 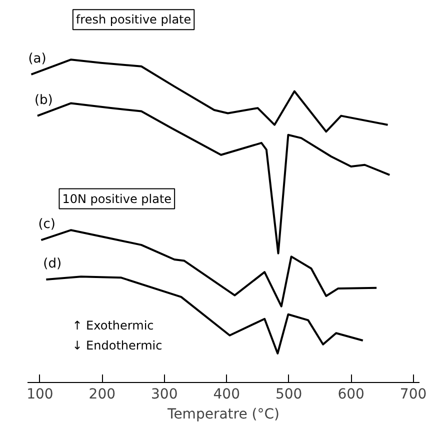 I want to click on x-tick-label: 400, so click(x=226, y=394).